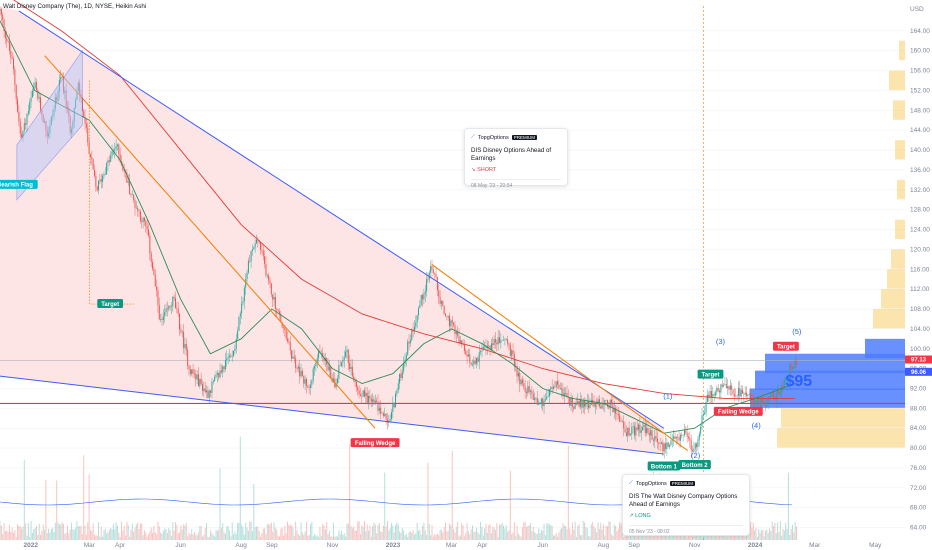 The image size is (932, 550). I want to click on price-tag: 96.06, so click(919, 373).